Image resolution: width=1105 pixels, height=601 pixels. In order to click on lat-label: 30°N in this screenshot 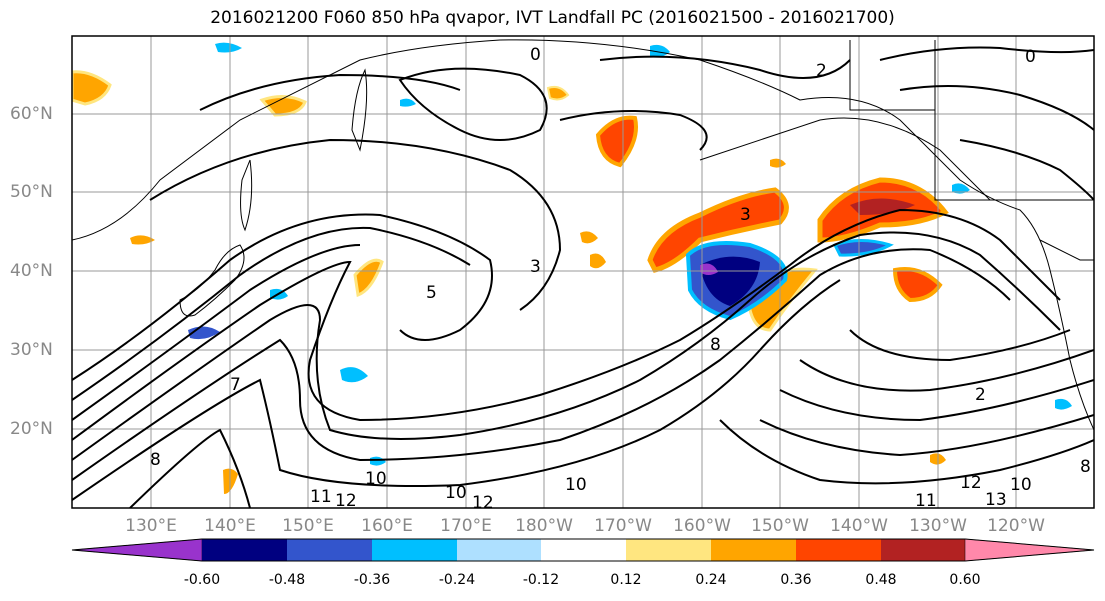, I will do `click(31, 350)`.